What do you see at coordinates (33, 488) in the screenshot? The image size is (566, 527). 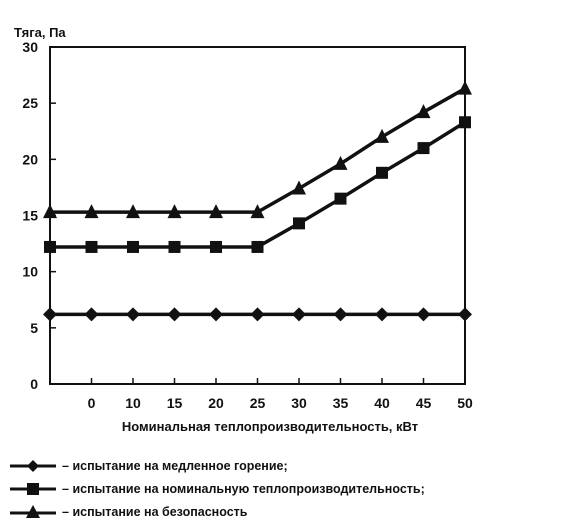 I see `legend-swatch-square` at bounding box center [33, 488].